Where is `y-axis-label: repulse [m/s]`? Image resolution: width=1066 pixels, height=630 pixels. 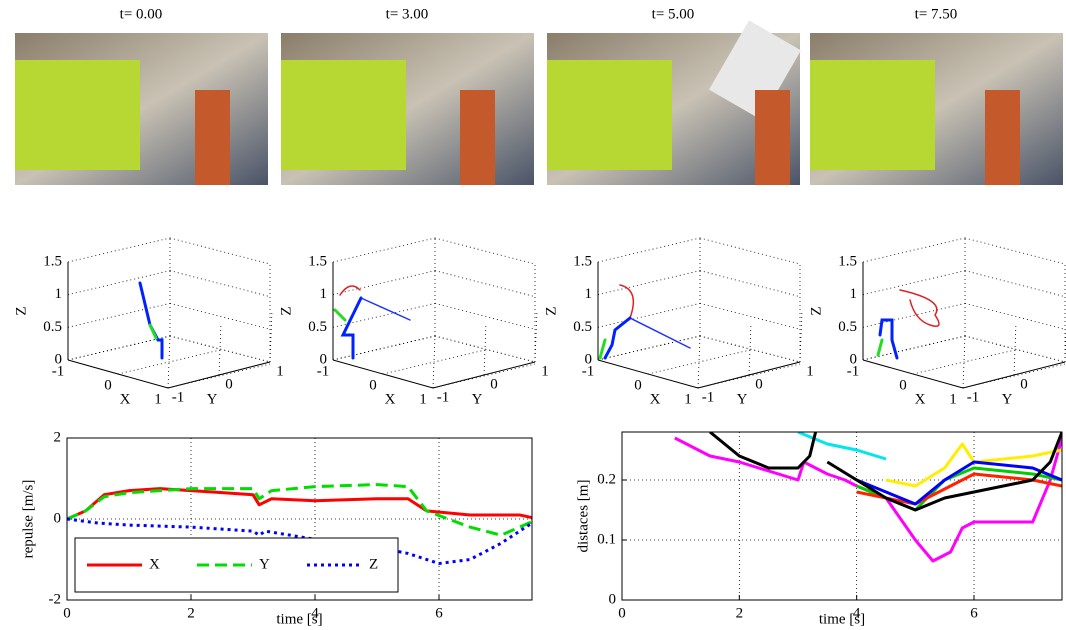 y-axis-label: repulse [m/s] is located at coordinates (28, 519).